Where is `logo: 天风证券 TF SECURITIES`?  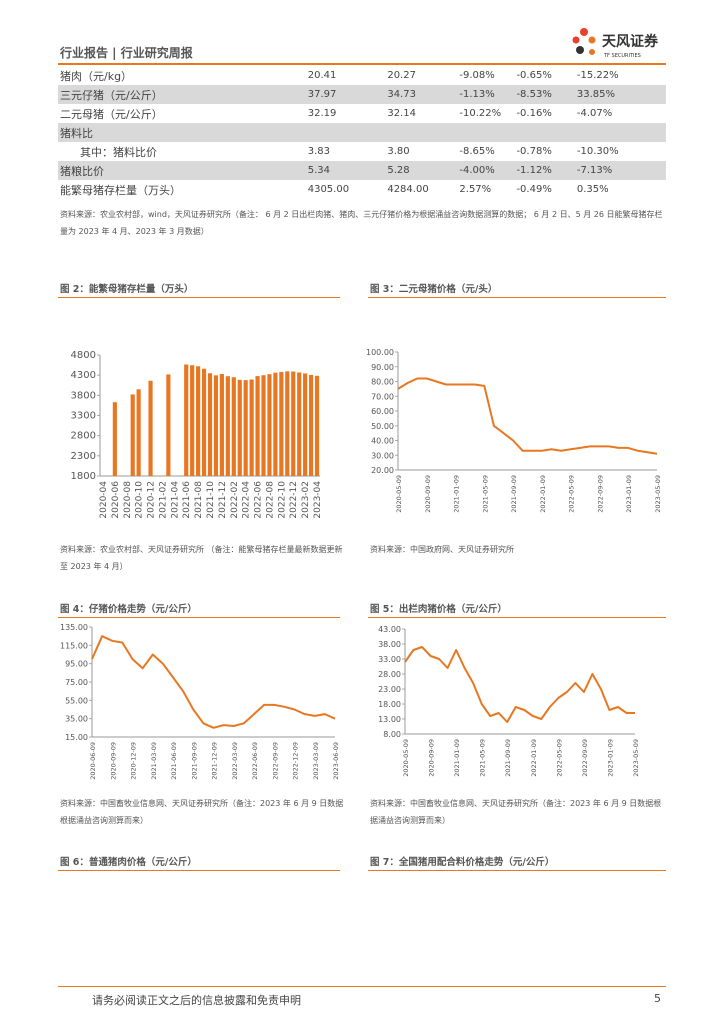
logo: 天风证券 TF SECURITIES is located at coordinates (615, 43).